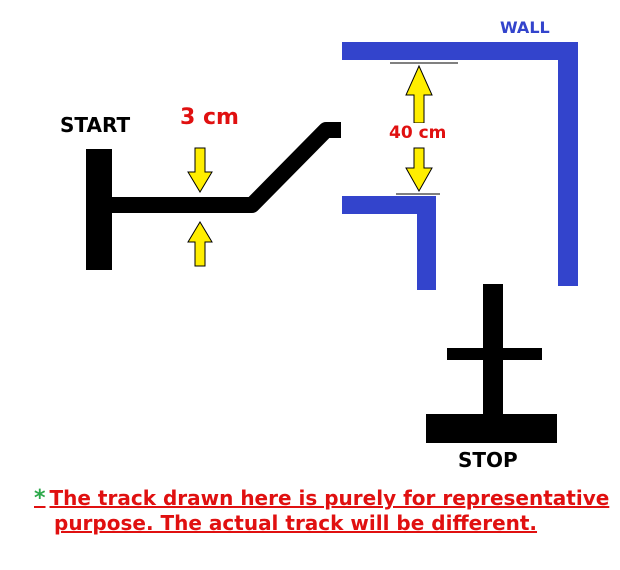 This screenshot has width=620, height=570. Describe the element at coordinates (389, 205) in the screenshot. I see `wall-lower-top-segment` at that location.